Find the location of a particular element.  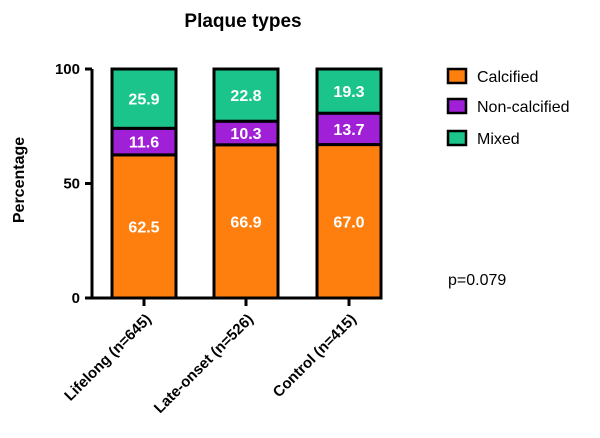

legend: Calcified Non-calcified Mixed is located at coordinates (507, 107).